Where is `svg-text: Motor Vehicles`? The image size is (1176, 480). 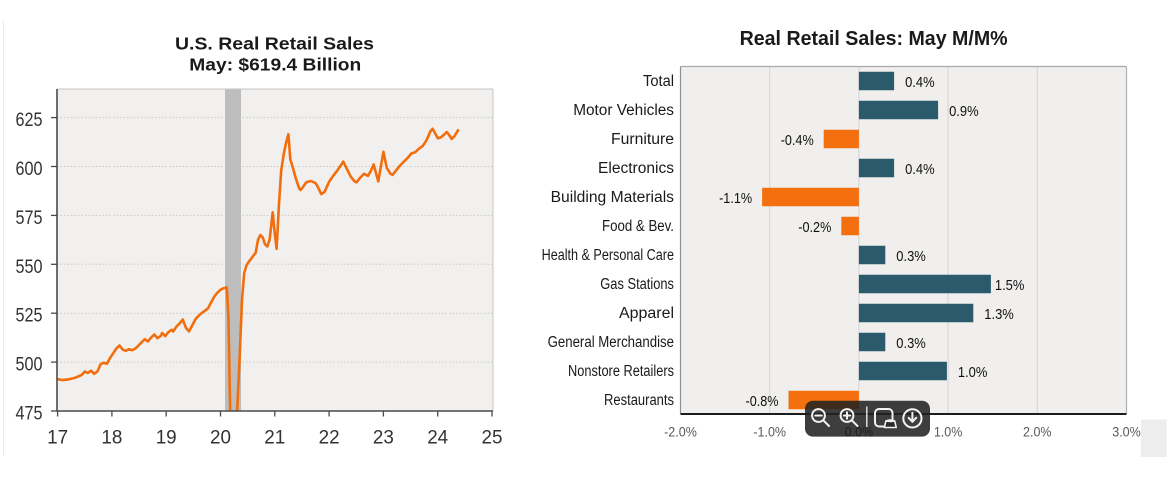
svg-text: Motor Vehicles is located at coordinates (623, 110).